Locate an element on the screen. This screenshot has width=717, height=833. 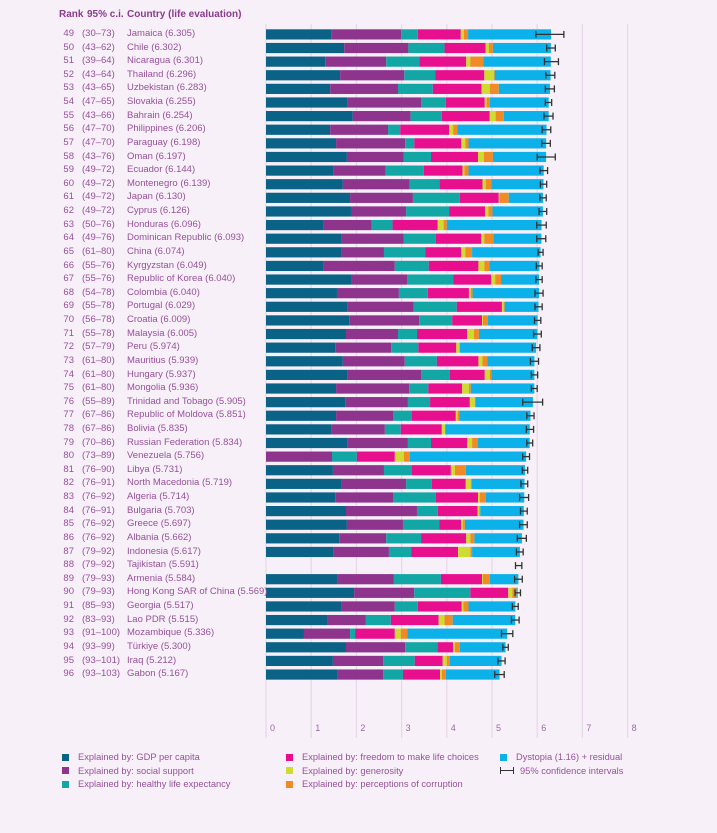
legend-item-social: Explained by: social support is located at coordinates (128, 771).